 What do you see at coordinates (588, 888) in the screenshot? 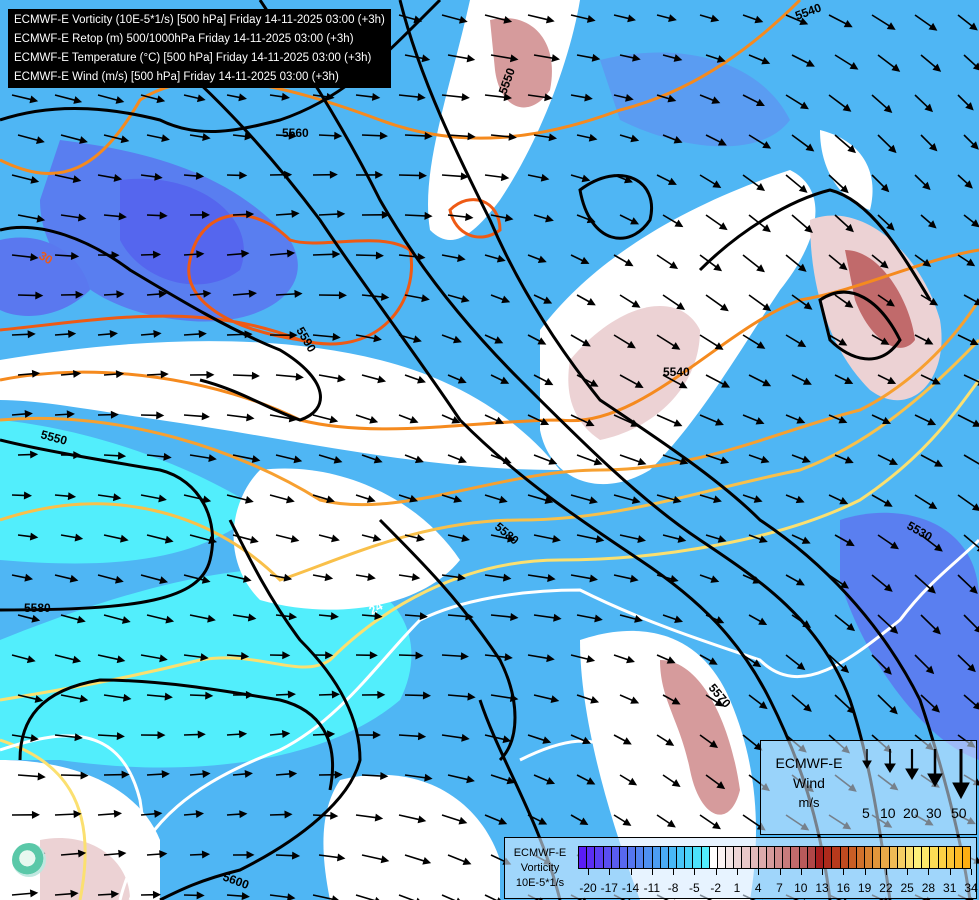
I see `tick-label: -20` at bounding box center [588, 888].